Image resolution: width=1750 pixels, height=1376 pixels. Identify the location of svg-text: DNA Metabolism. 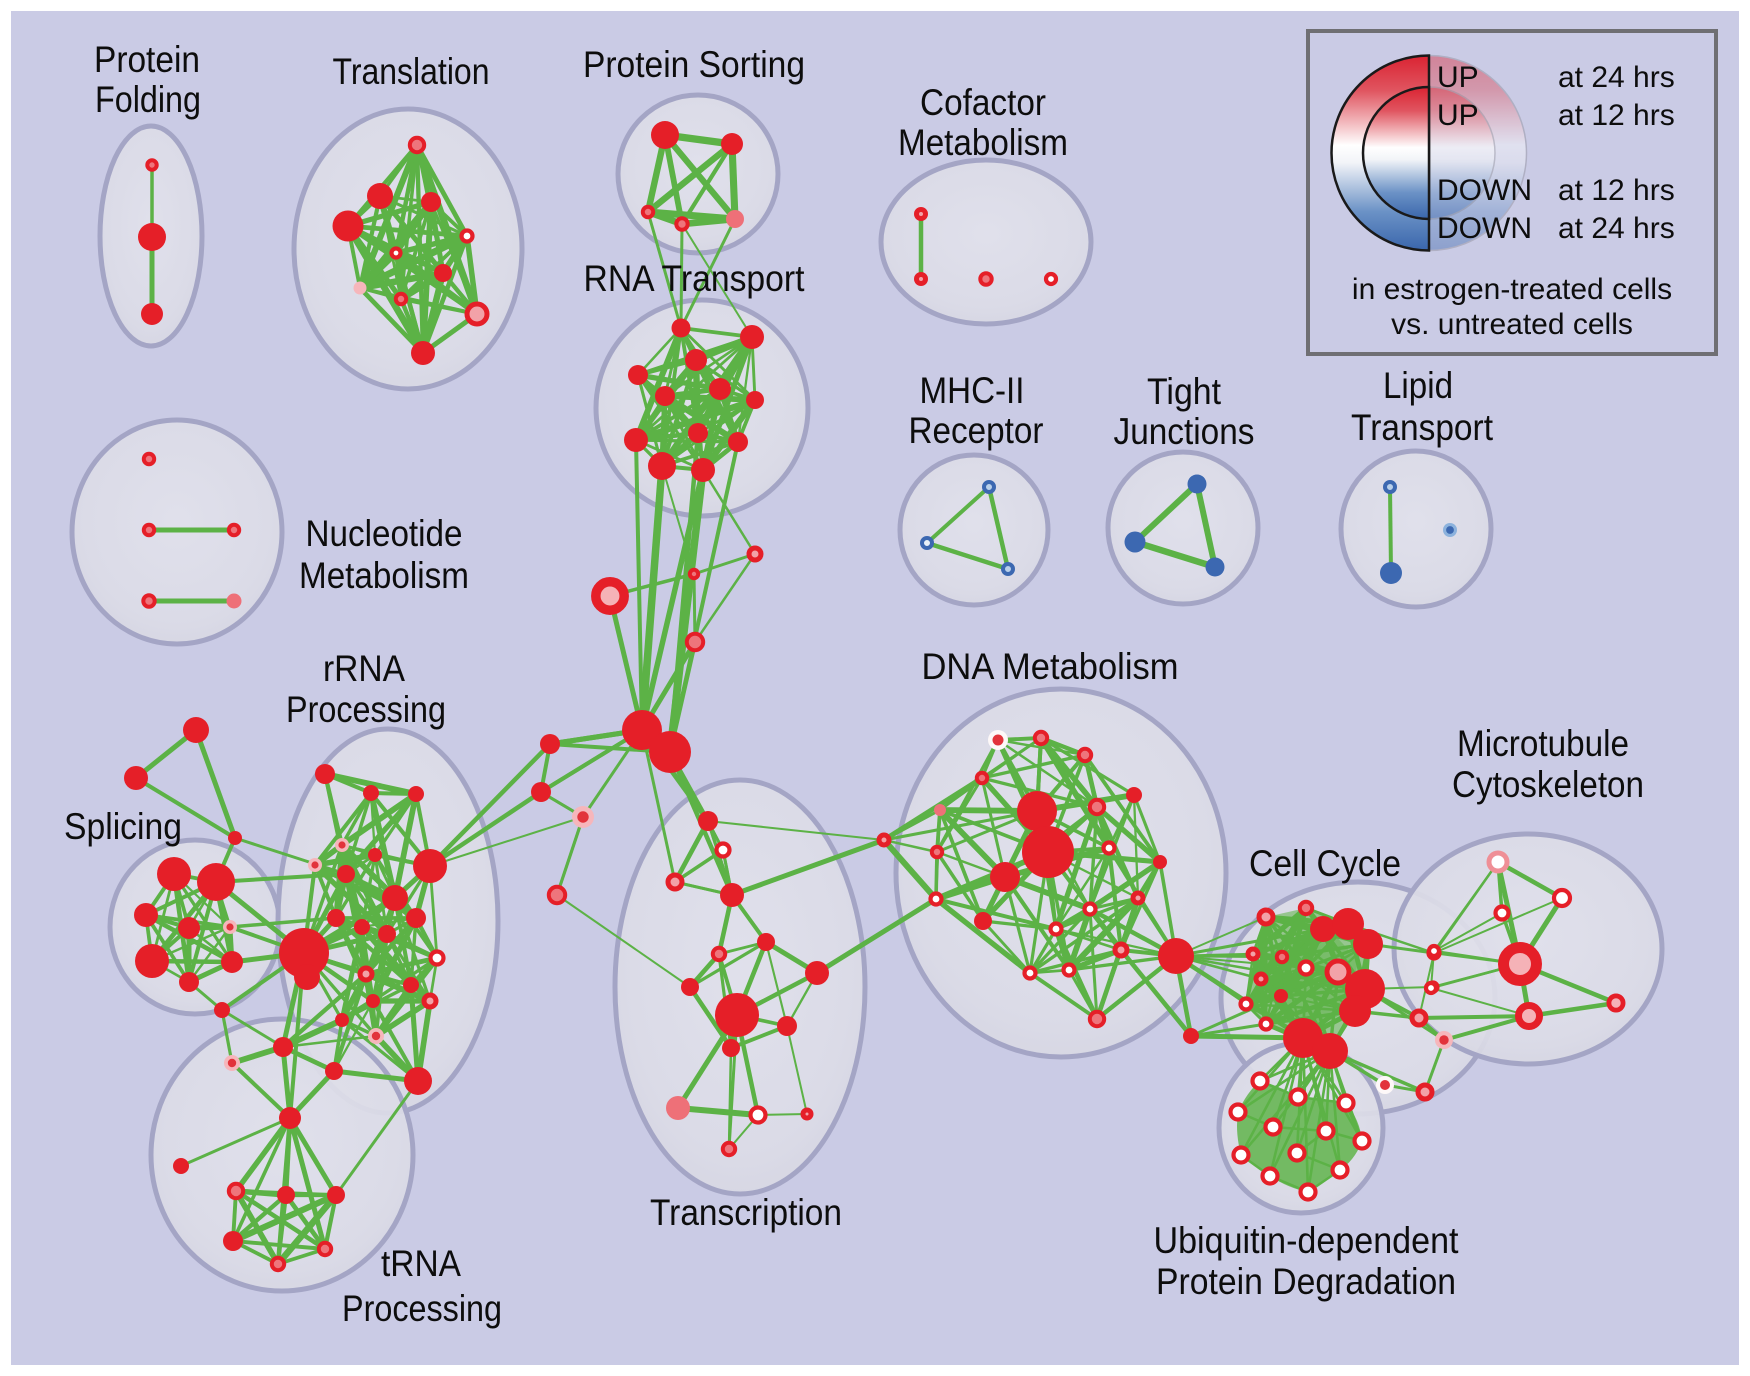
(1050, 666).